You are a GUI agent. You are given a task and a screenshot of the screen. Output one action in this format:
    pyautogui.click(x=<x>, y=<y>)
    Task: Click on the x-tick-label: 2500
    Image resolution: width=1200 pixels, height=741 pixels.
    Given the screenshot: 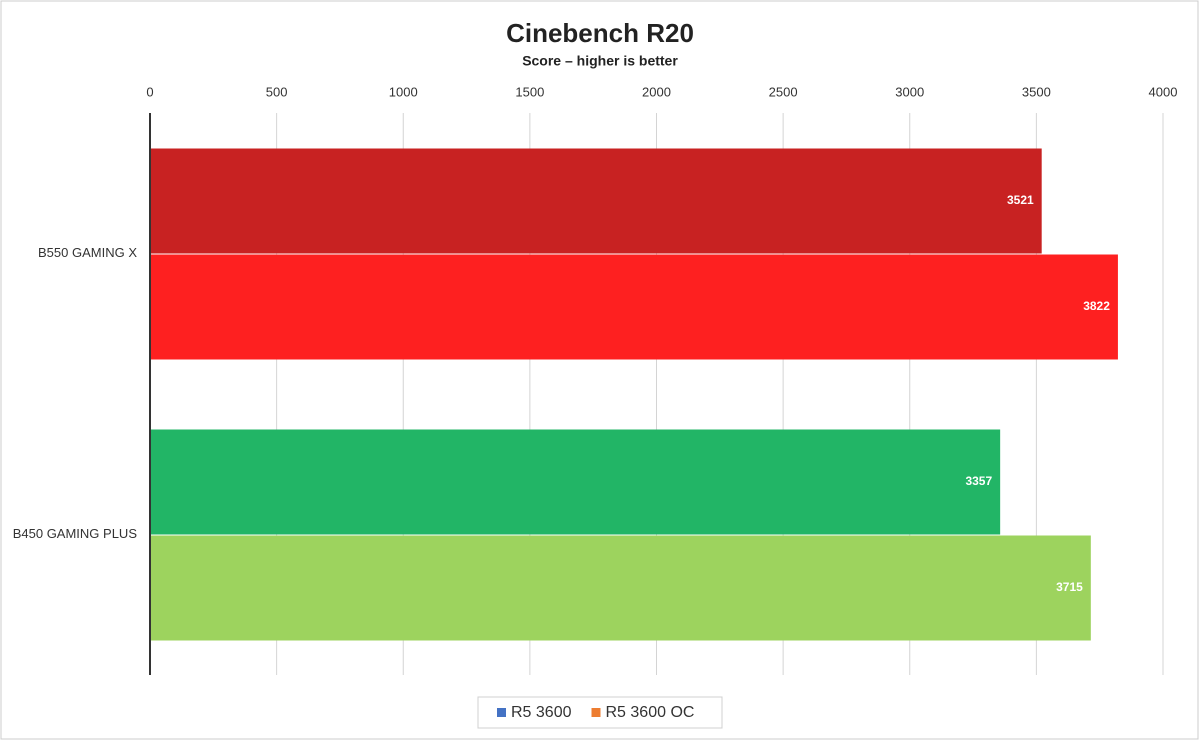 What is the action you would take?
    pyautogui.click(x=783, y=91)
    